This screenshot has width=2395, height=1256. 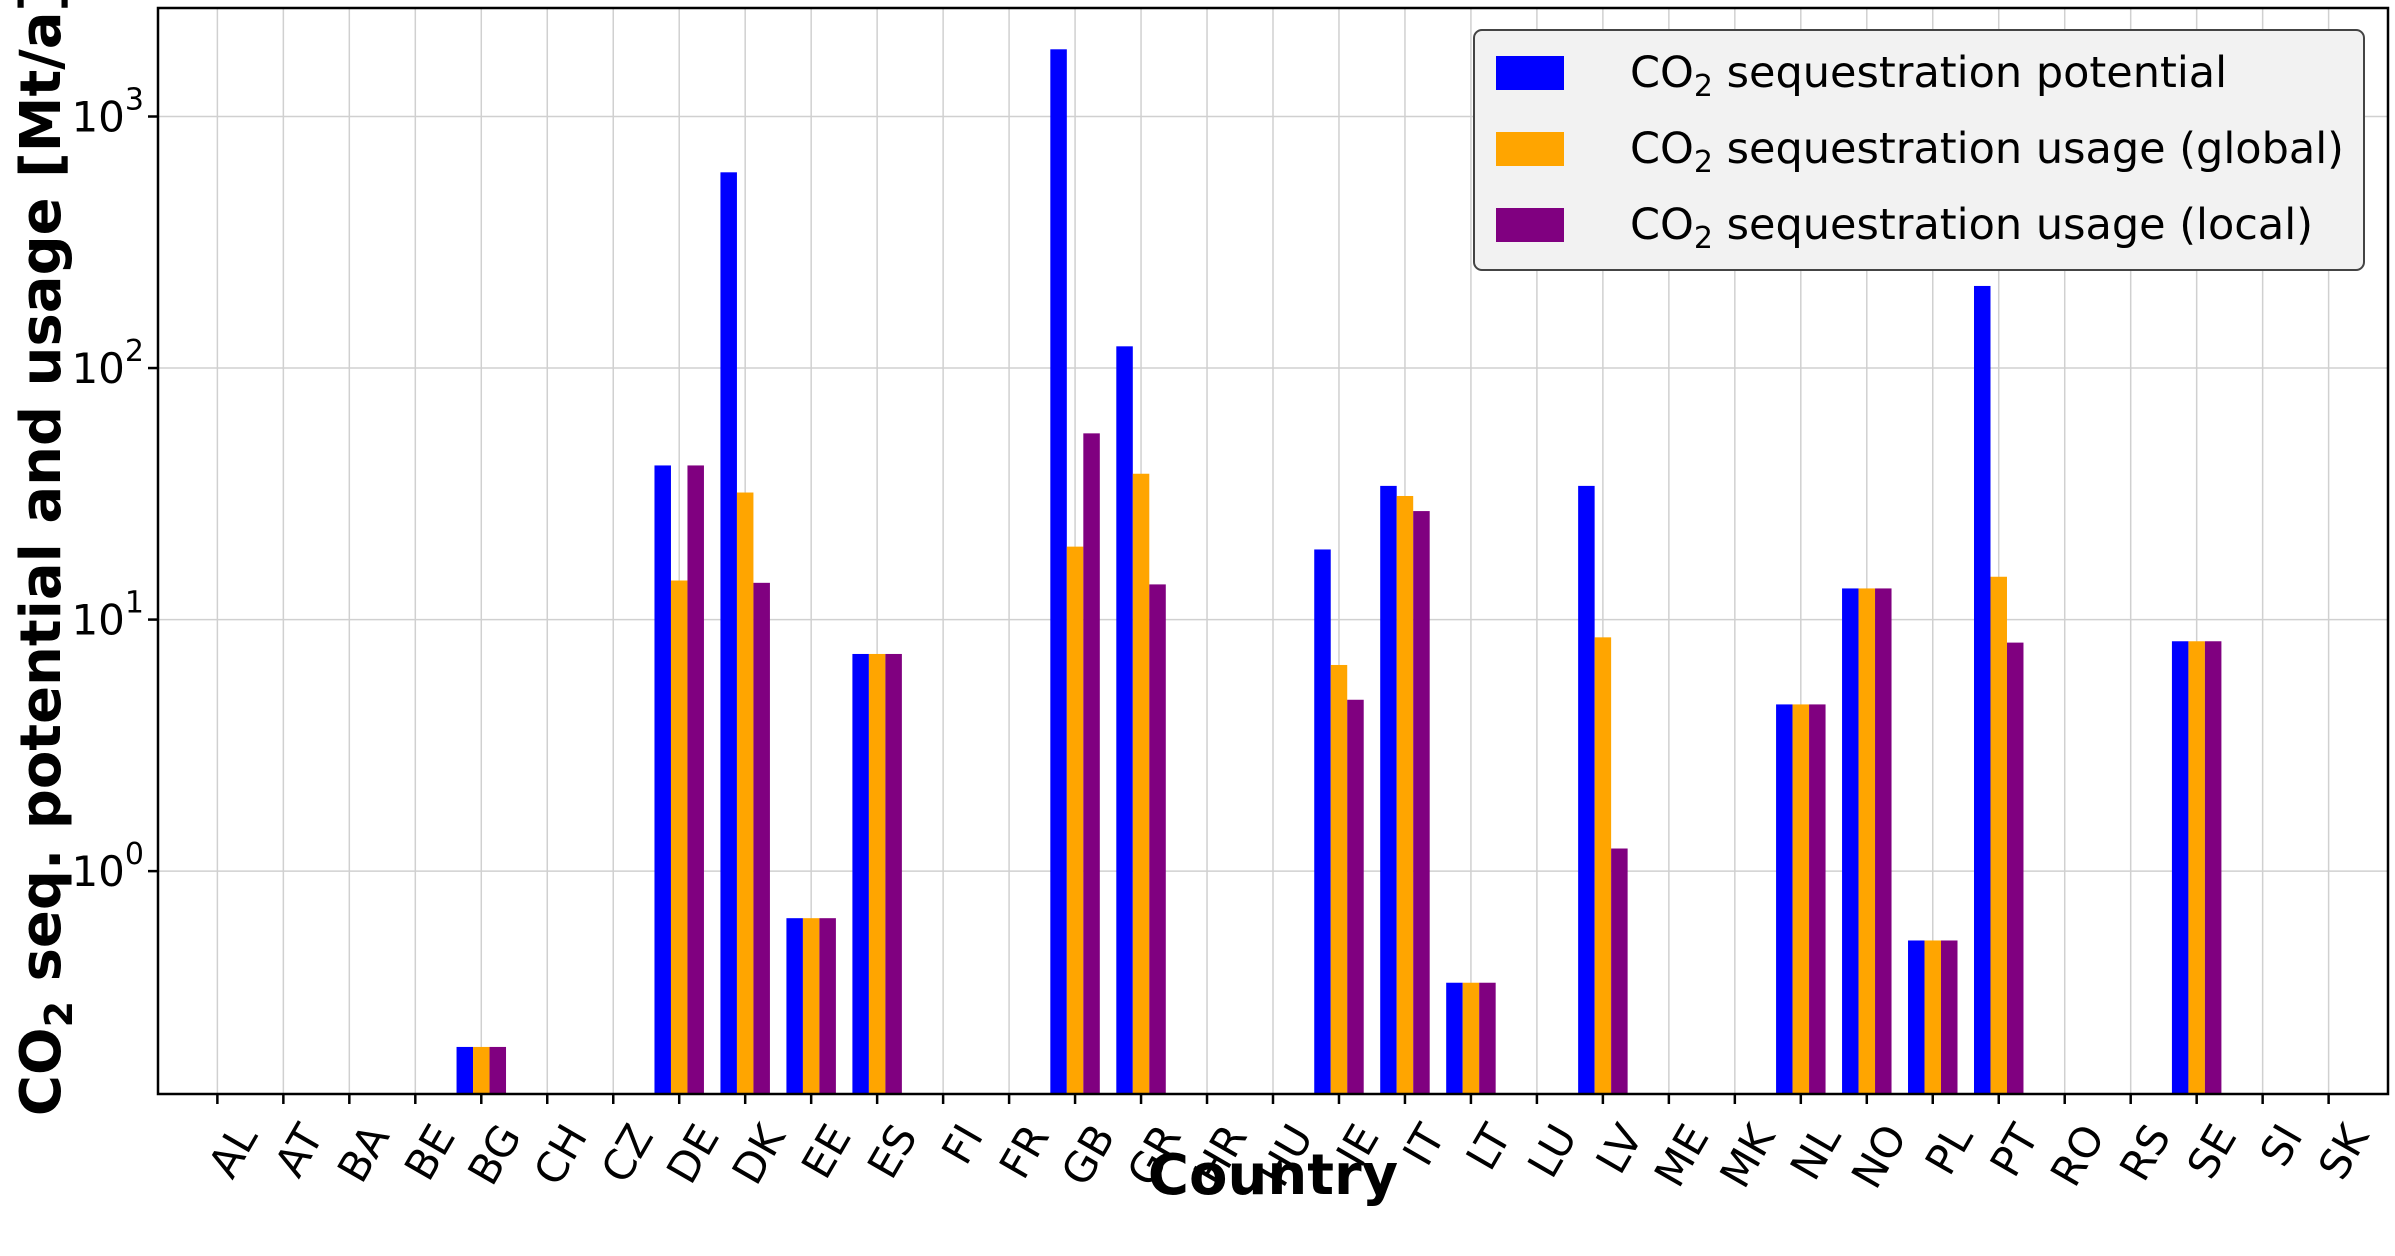 I want to click on legend-label: CO2 sequestration usage (local), so click(x=1971, y=228).